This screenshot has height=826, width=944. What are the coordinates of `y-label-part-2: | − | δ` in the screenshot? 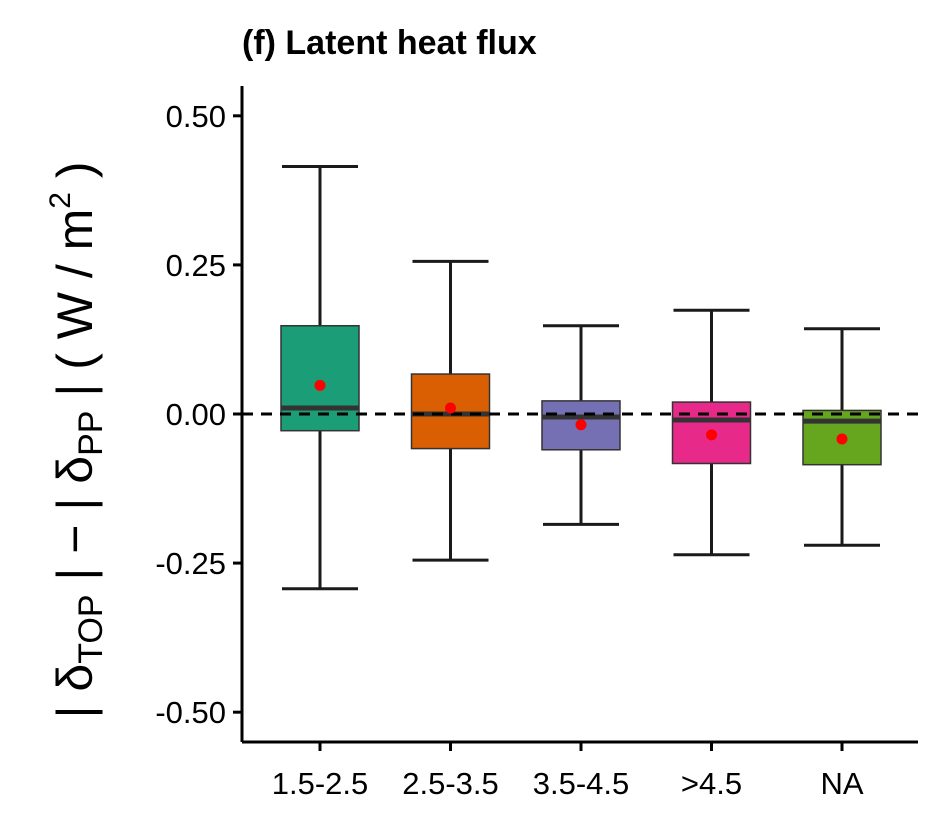 It's located at (75, 525).